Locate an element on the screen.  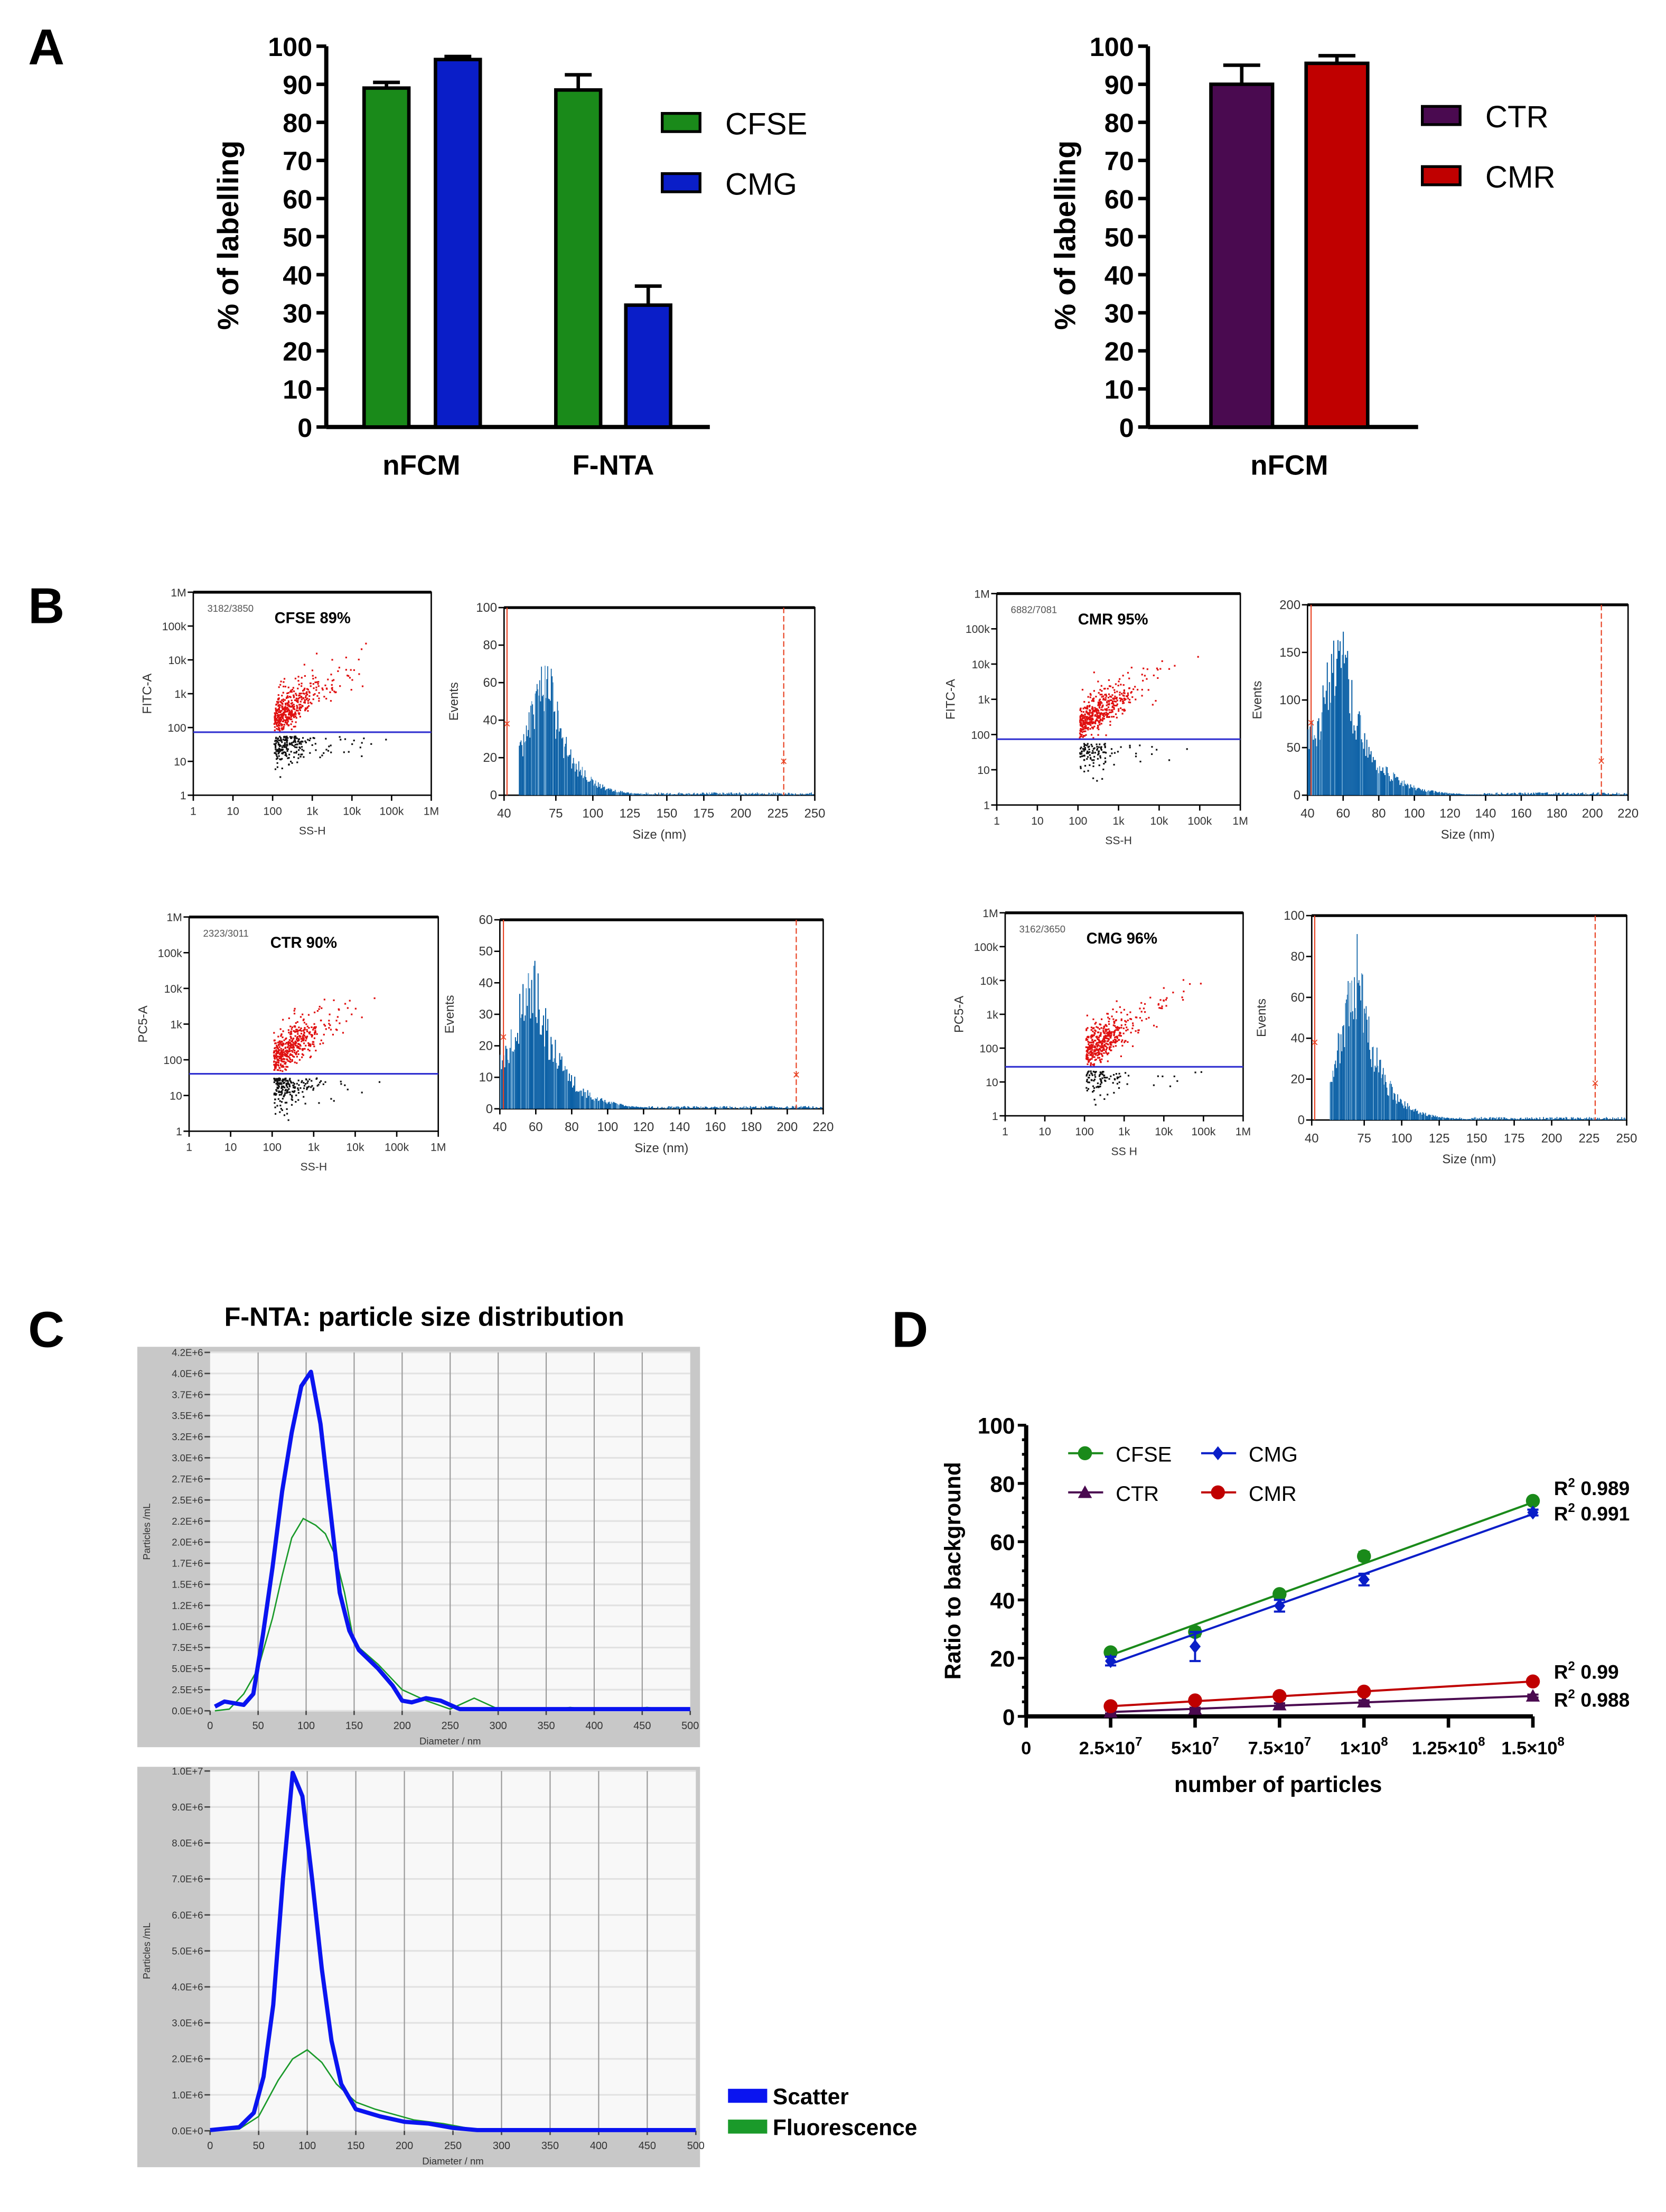
x-tick-exponent: 8 is located at coordinates (1384, 1742).